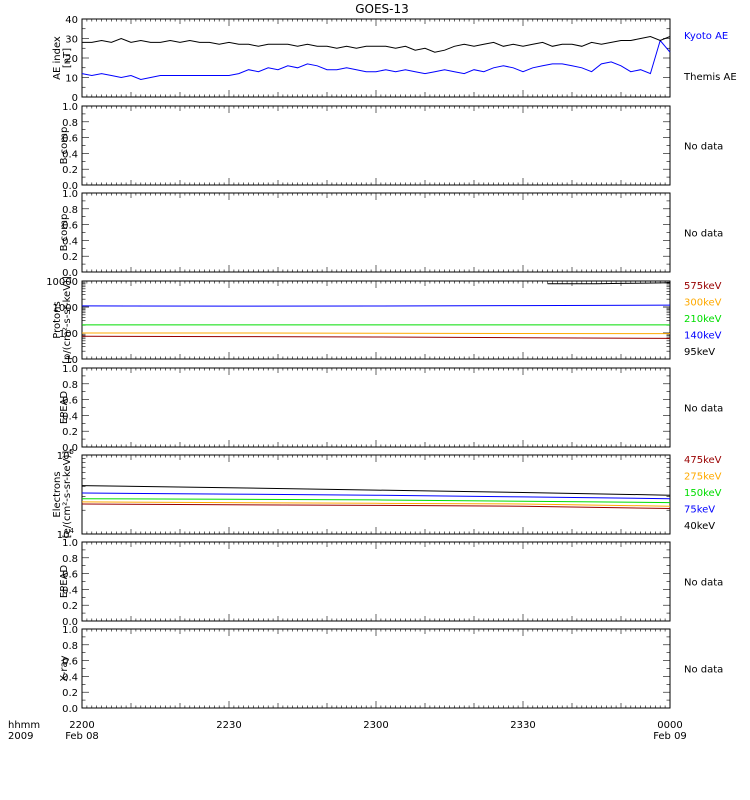 The width and height of the screenshot is (750, 800). Describe the element at coordinates (706, 36) in the screenshot. I see `legend-item: Kyoto AE` at that location.